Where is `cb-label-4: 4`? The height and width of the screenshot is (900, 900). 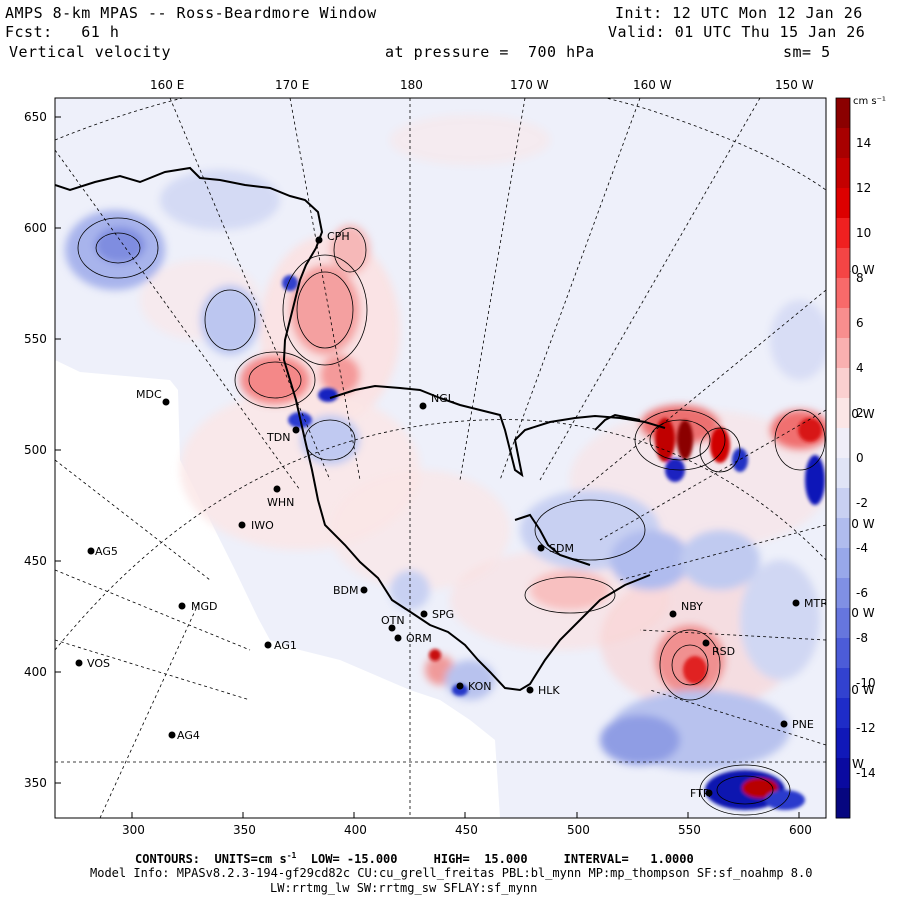 cb-label-4: 4 is located at coordinates (860, 368).